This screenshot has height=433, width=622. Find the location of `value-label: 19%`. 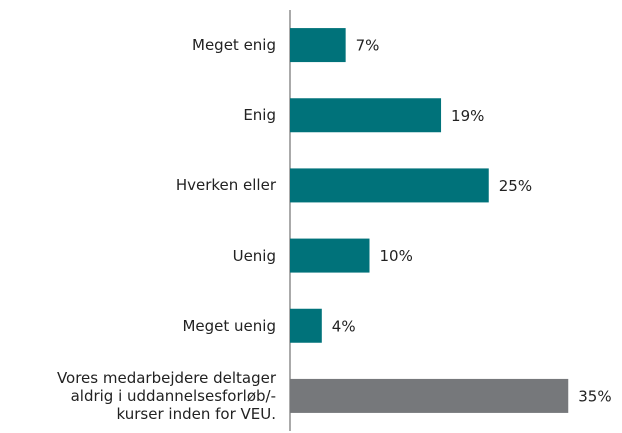

value-label: 19% is located at coordinates (467, 116).